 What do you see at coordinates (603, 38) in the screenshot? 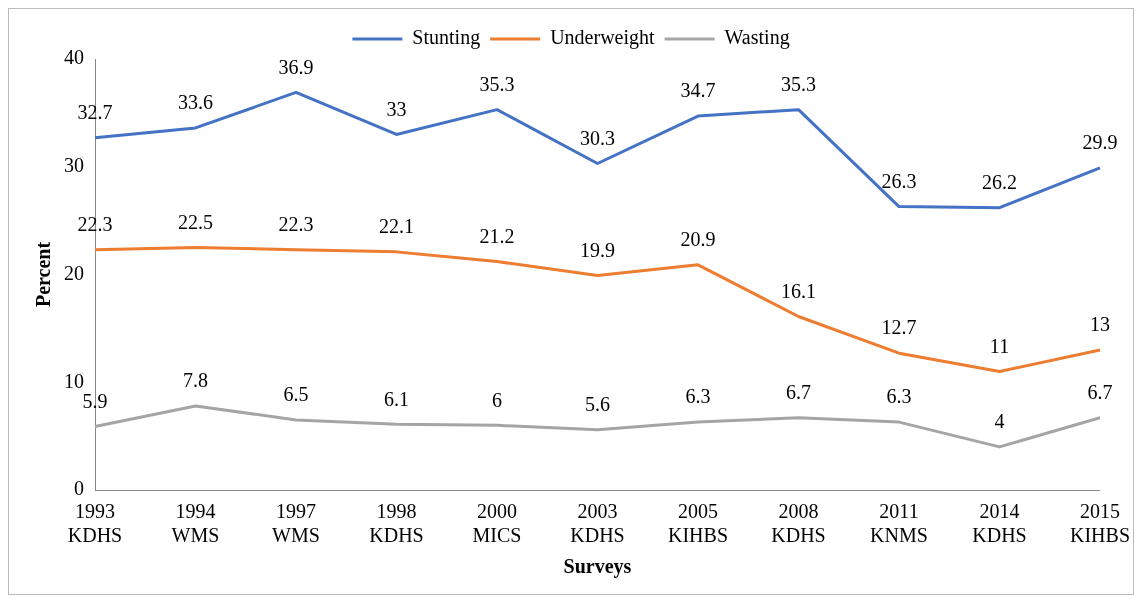
I see `legend-label: Underweight` at bounding box center [603, 38].